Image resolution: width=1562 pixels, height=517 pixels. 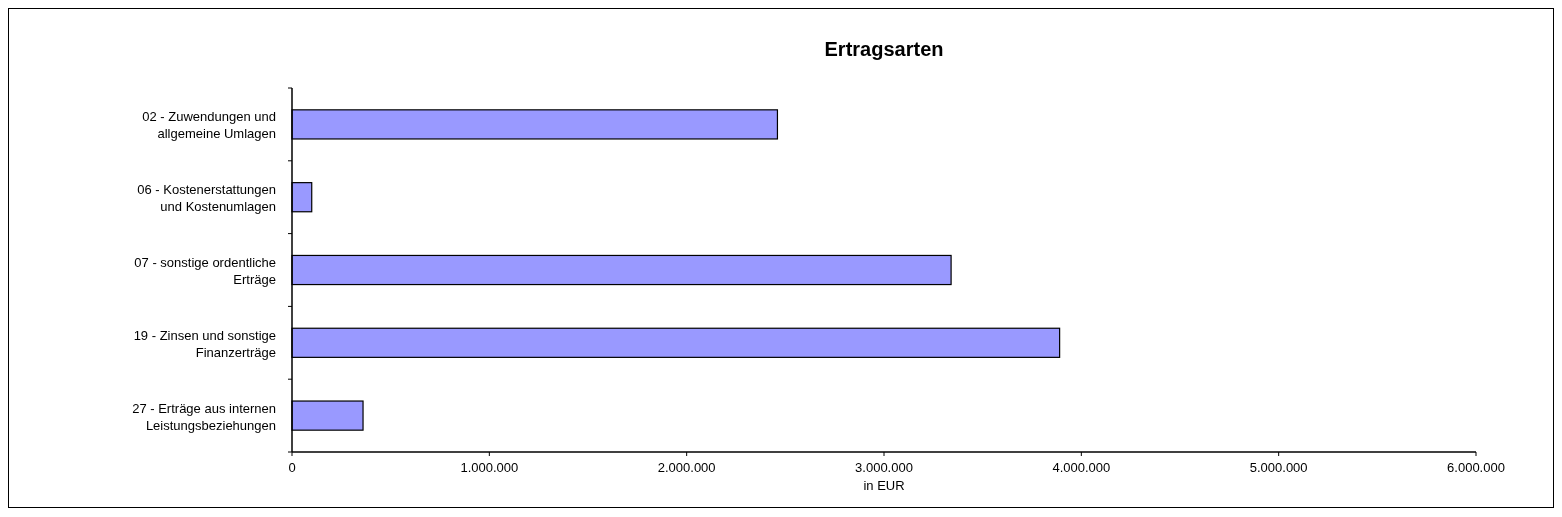 I want to click on x-tick-label: 5.000.000, so click(x=1278, y=467).